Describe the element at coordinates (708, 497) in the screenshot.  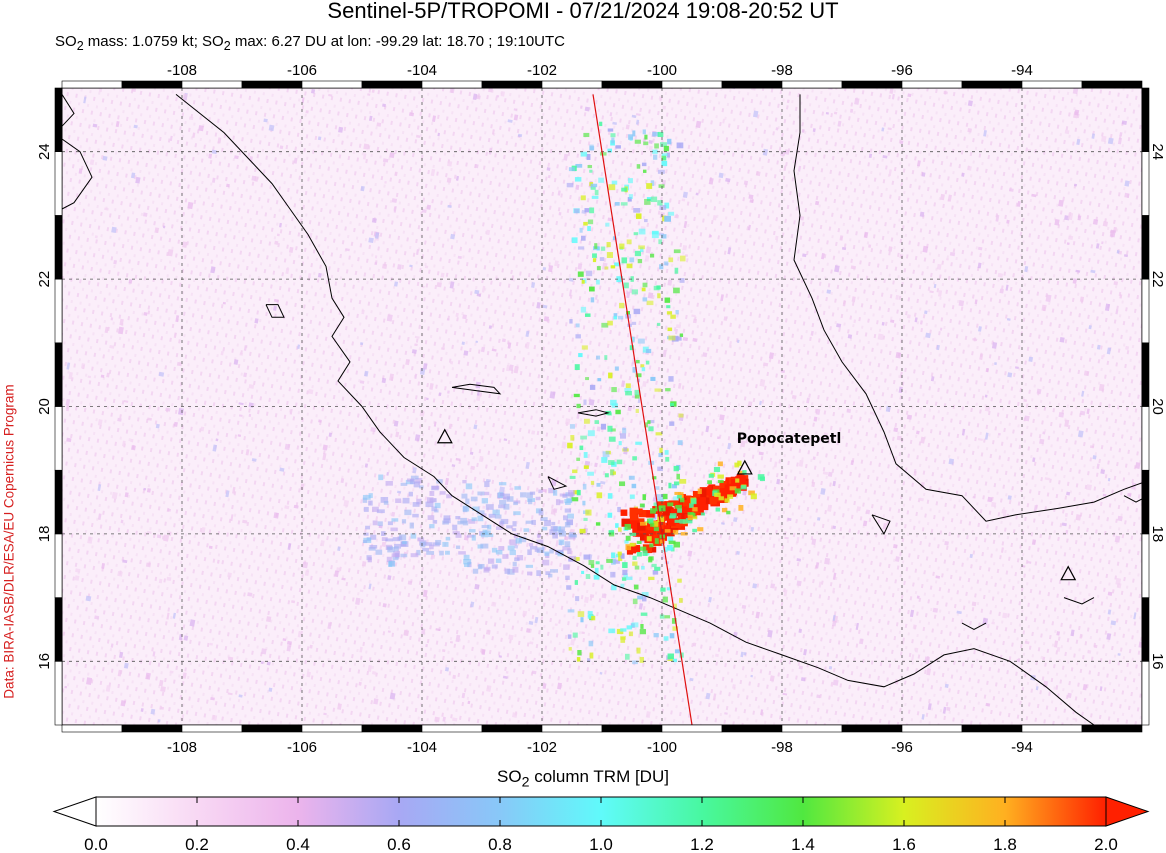
I see `plume-pixel` at that location.